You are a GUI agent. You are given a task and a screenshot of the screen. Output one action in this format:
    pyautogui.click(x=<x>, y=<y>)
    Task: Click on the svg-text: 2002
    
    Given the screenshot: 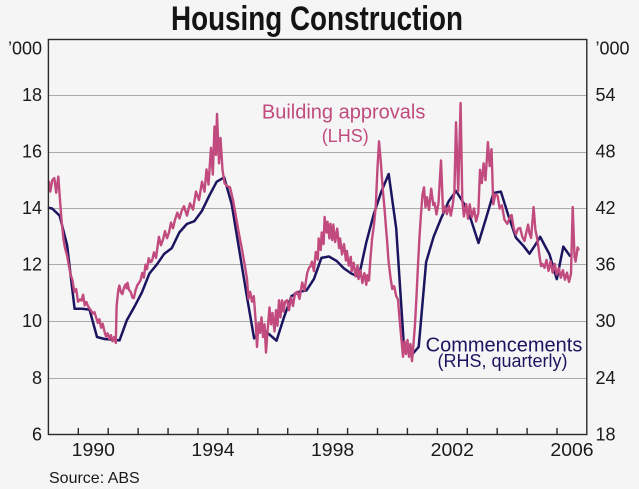 What is the action you would take?
    pyautogui.click(x=452, y=450)
    